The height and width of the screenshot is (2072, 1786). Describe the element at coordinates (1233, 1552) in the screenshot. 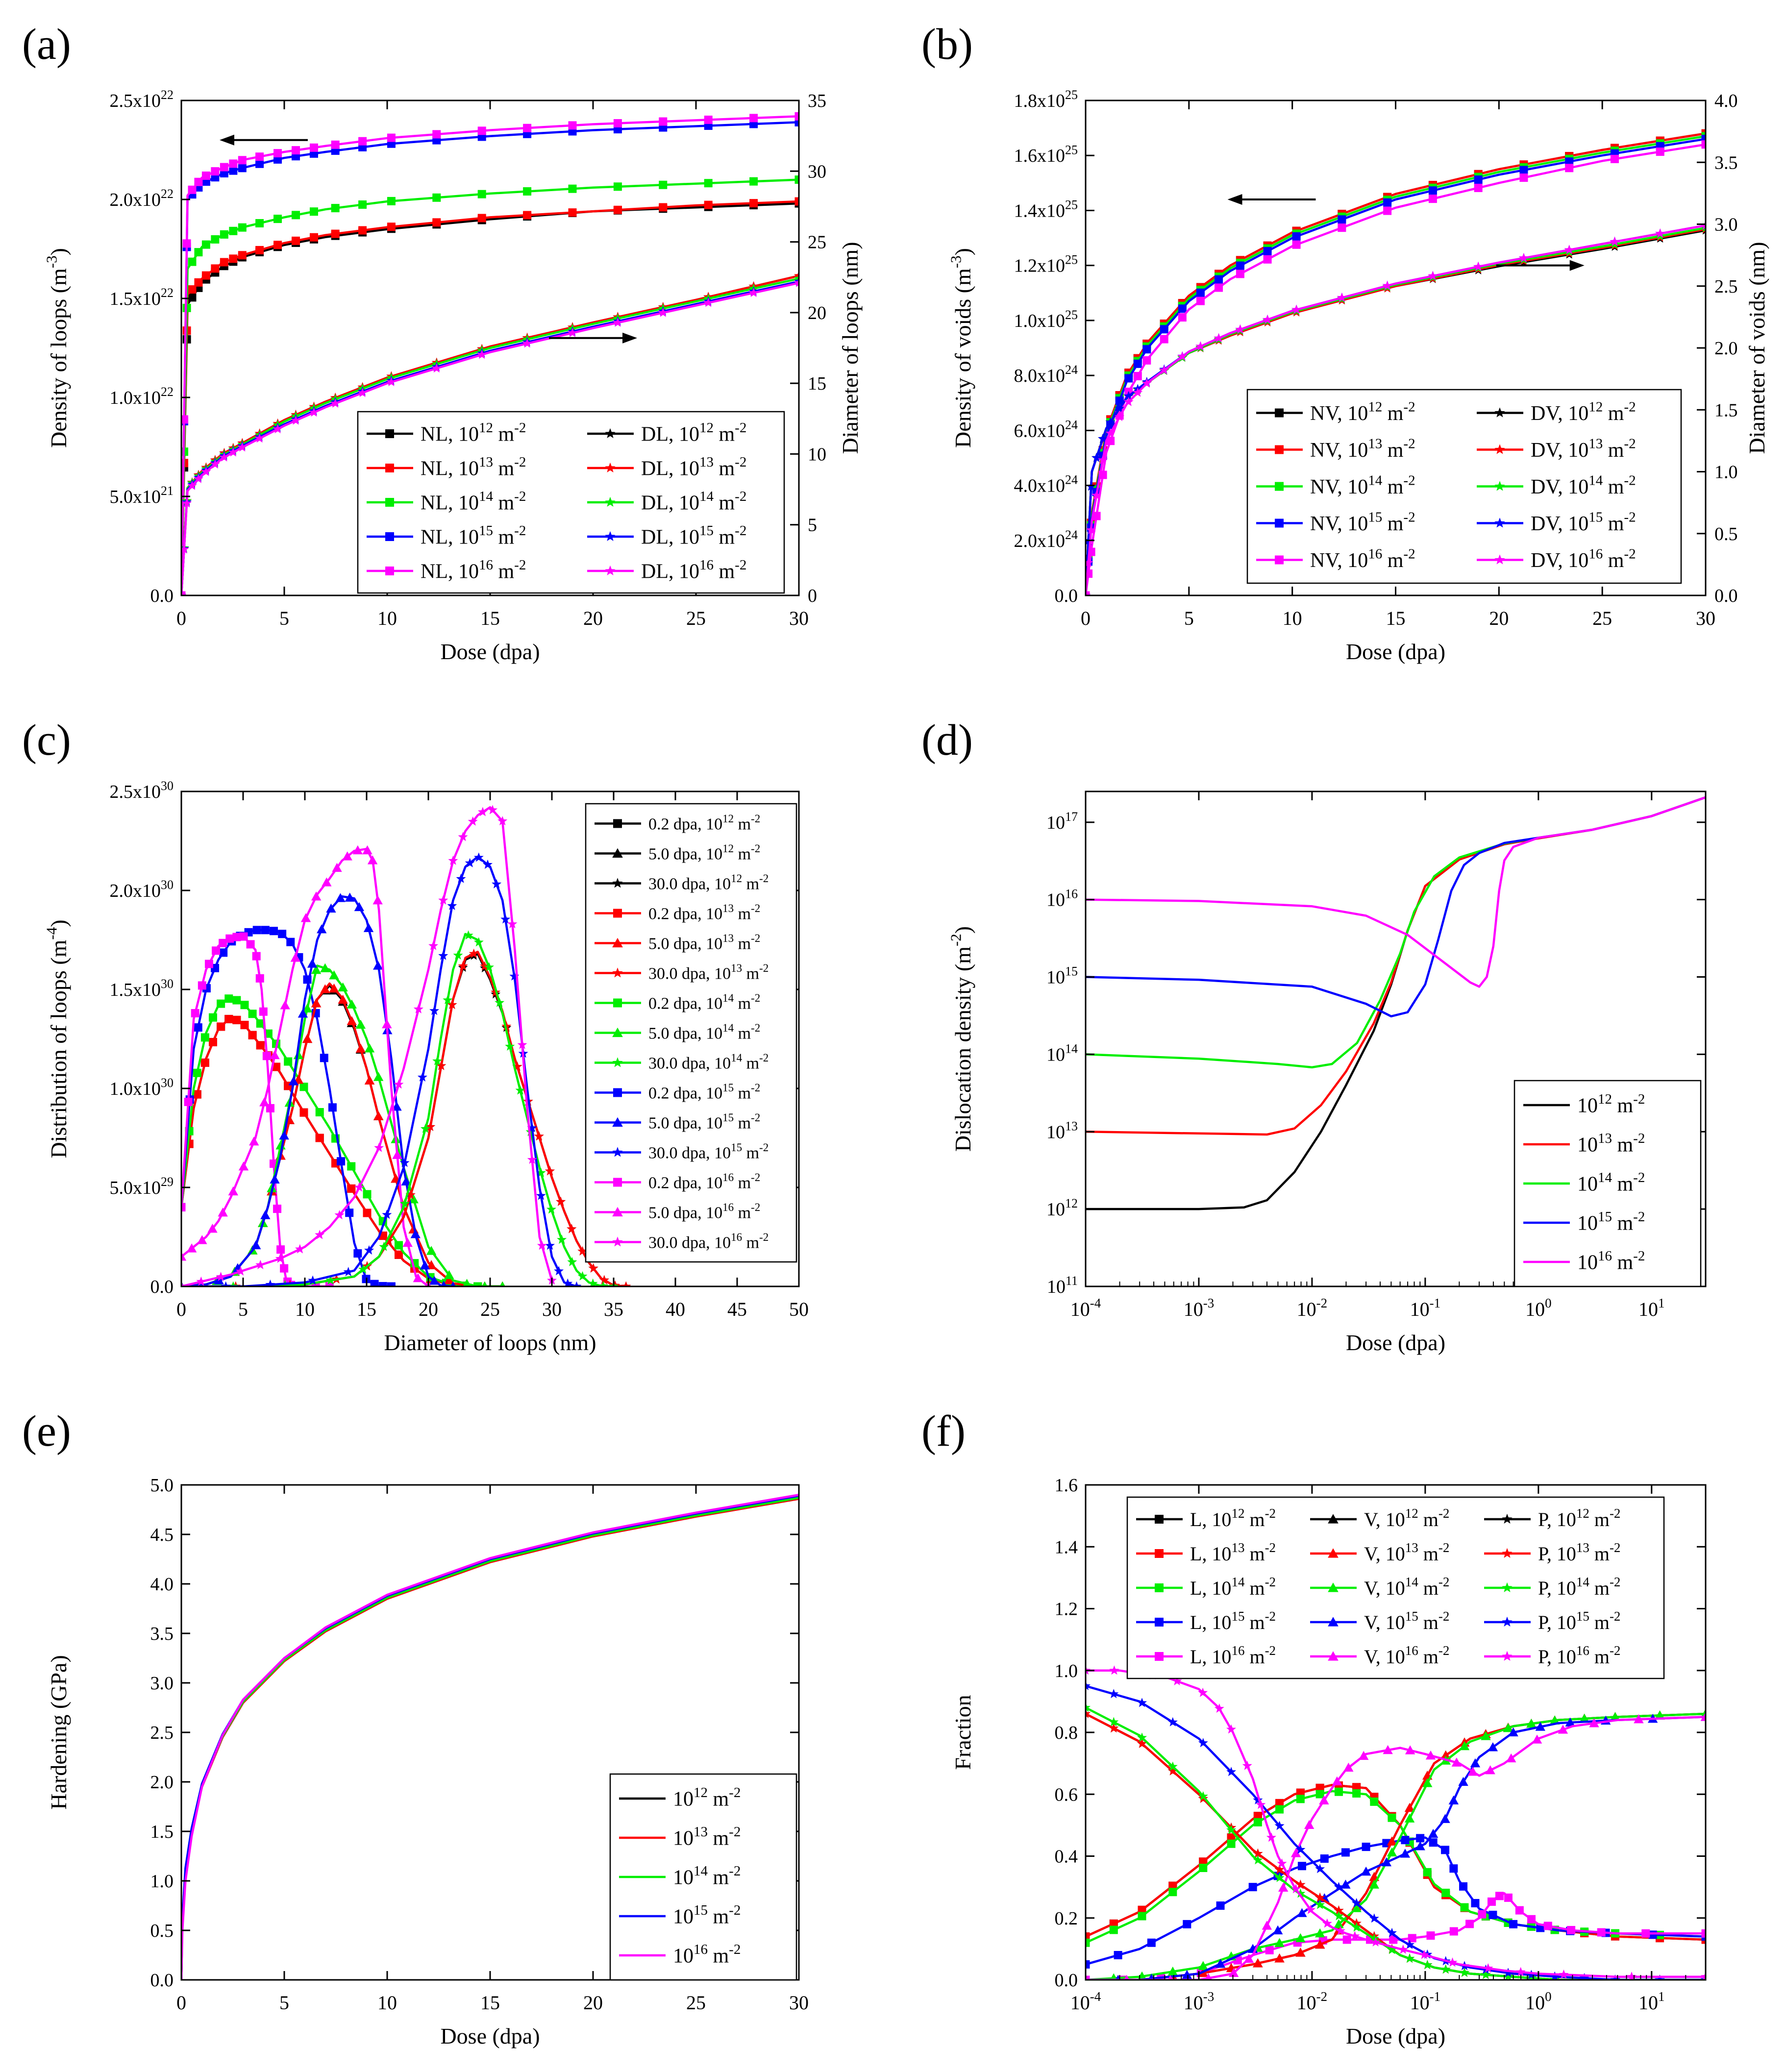

I see `legend-label: L, 1013 m-2` at that location.